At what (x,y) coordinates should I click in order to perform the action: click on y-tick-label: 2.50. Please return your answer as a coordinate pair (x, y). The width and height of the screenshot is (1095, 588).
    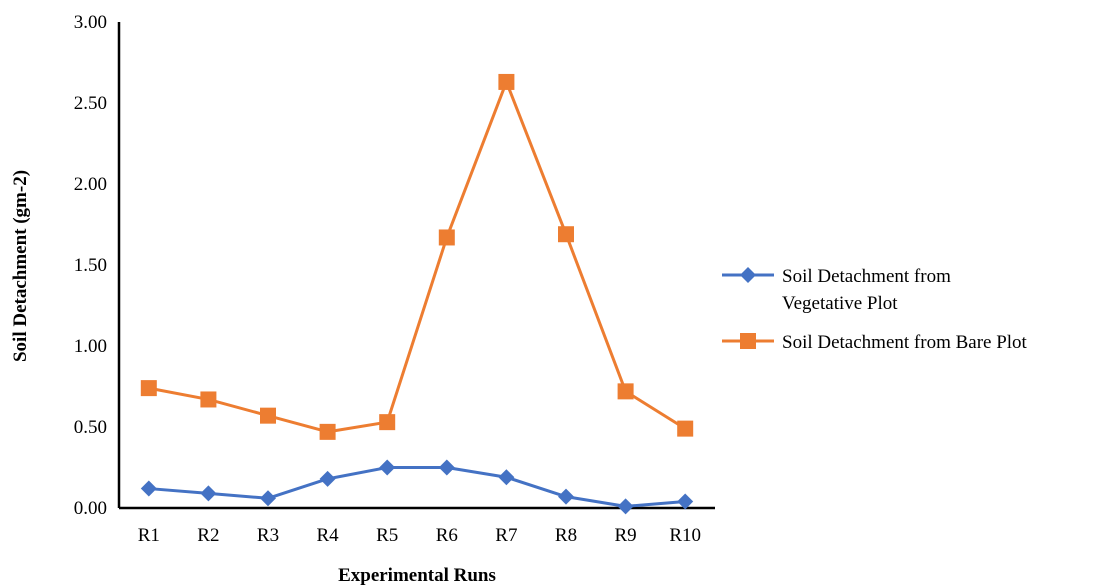
    Looking at the image, I should click on (90, 103).